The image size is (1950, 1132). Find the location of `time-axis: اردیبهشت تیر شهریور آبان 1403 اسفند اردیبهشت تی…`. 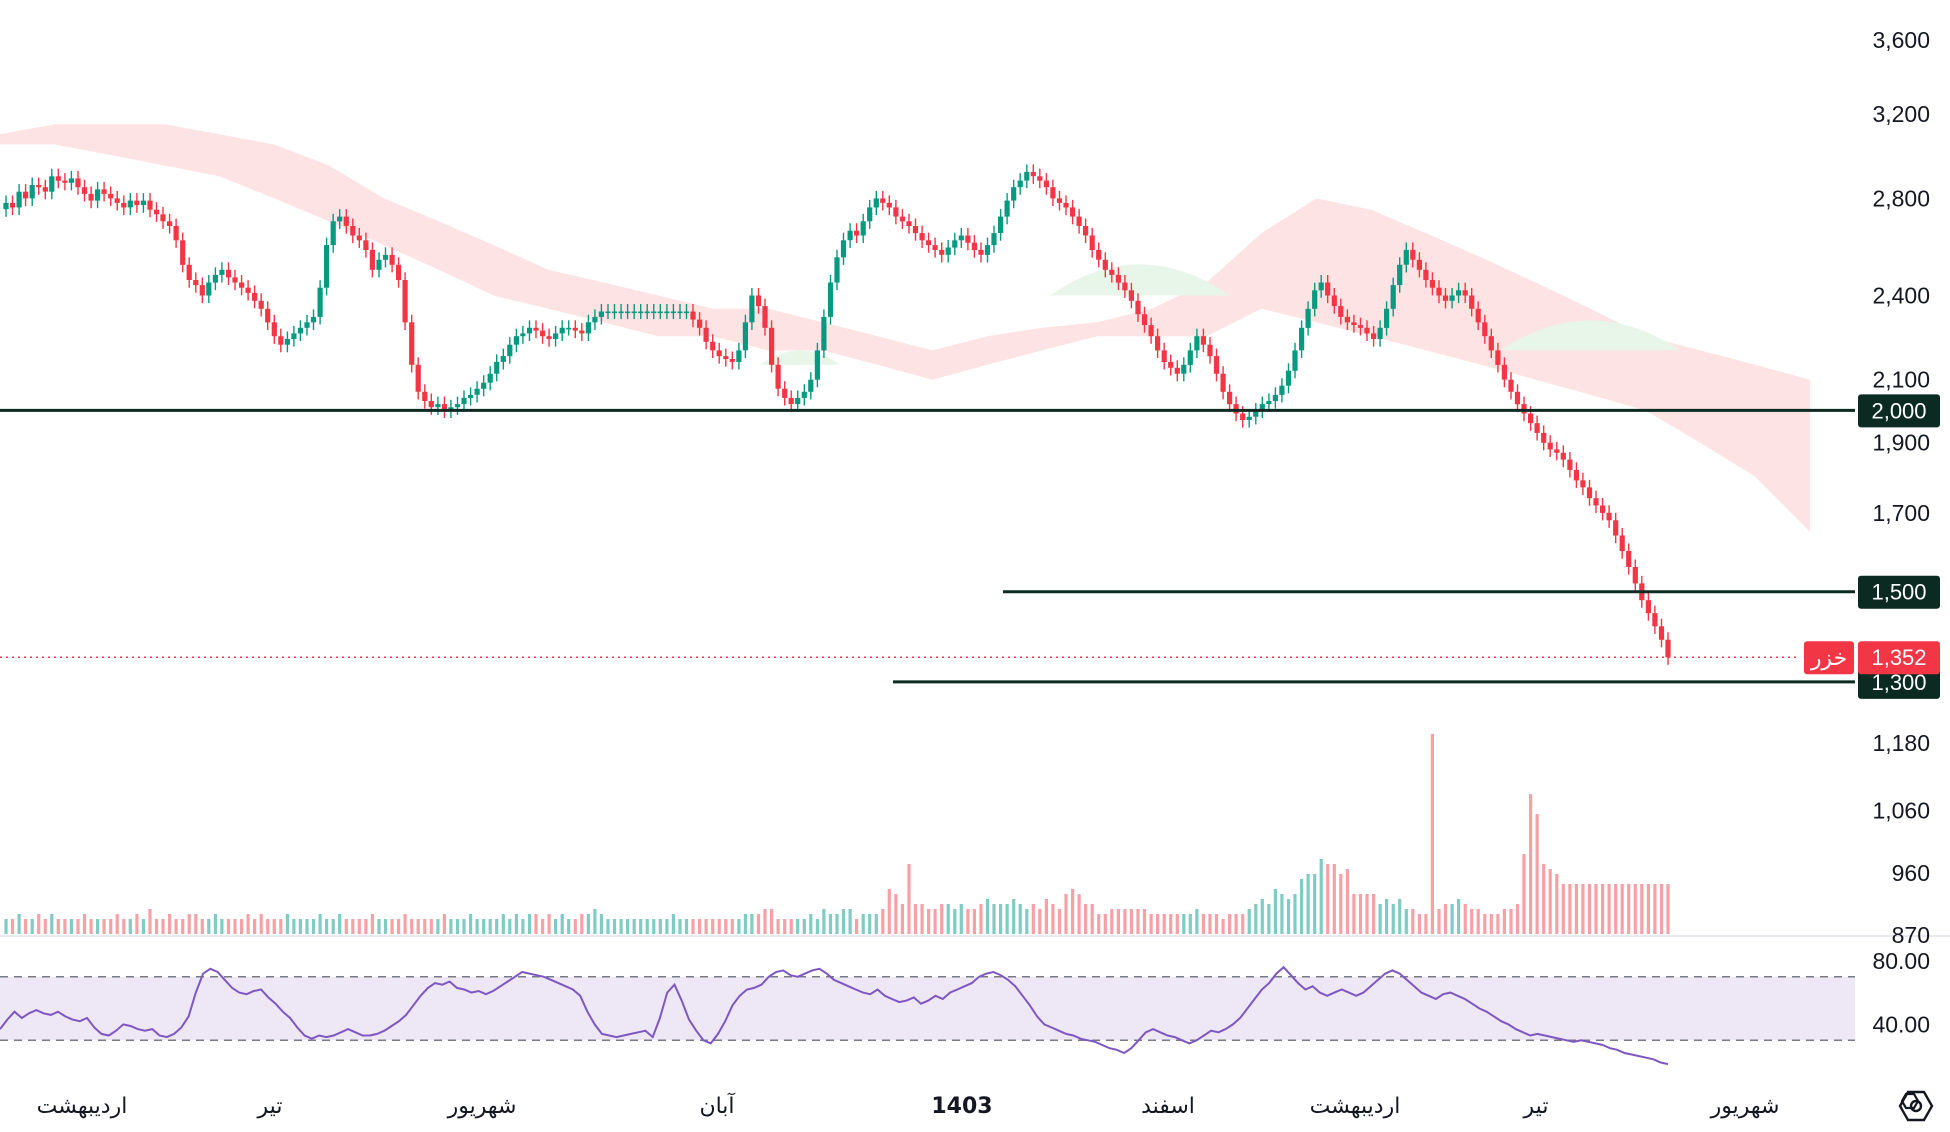

time-axis: اردیبهشت تیر شهریور آبان 1403 اسفند اردیبهشت تی… is located at coordinates (908, 1105).